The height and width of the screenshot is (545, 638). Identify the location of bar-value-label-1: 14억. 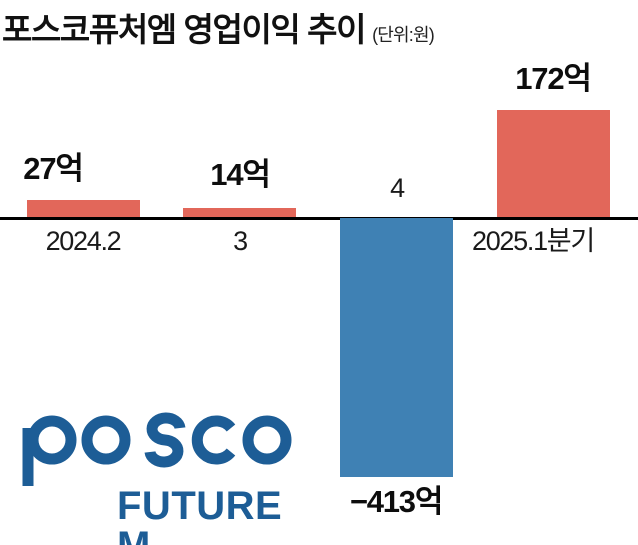
(240, 174).